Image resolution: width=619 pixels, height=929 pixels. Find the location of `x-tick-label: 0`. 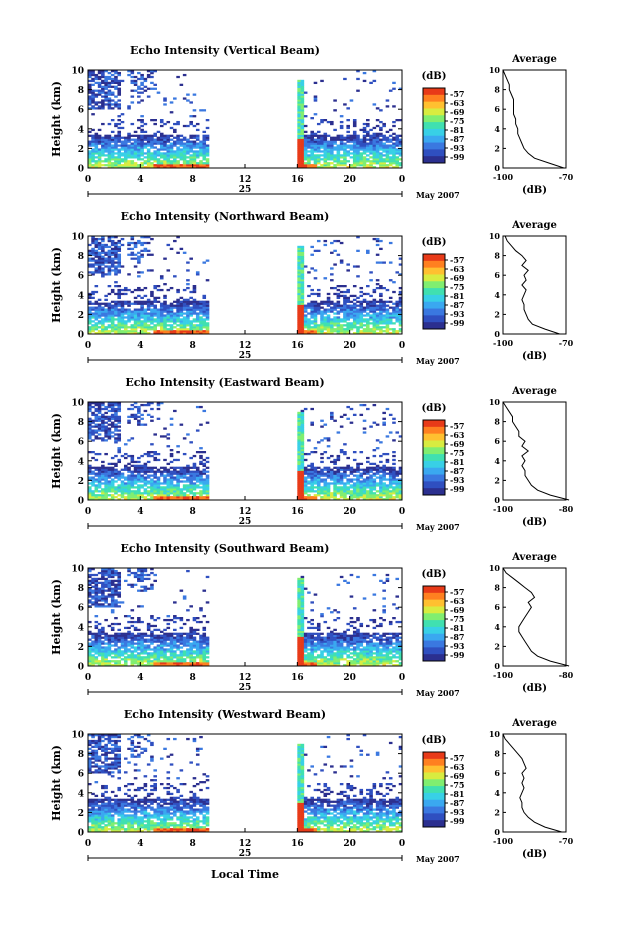

x-tick-label: 0 is located at coordinates (402, 512).